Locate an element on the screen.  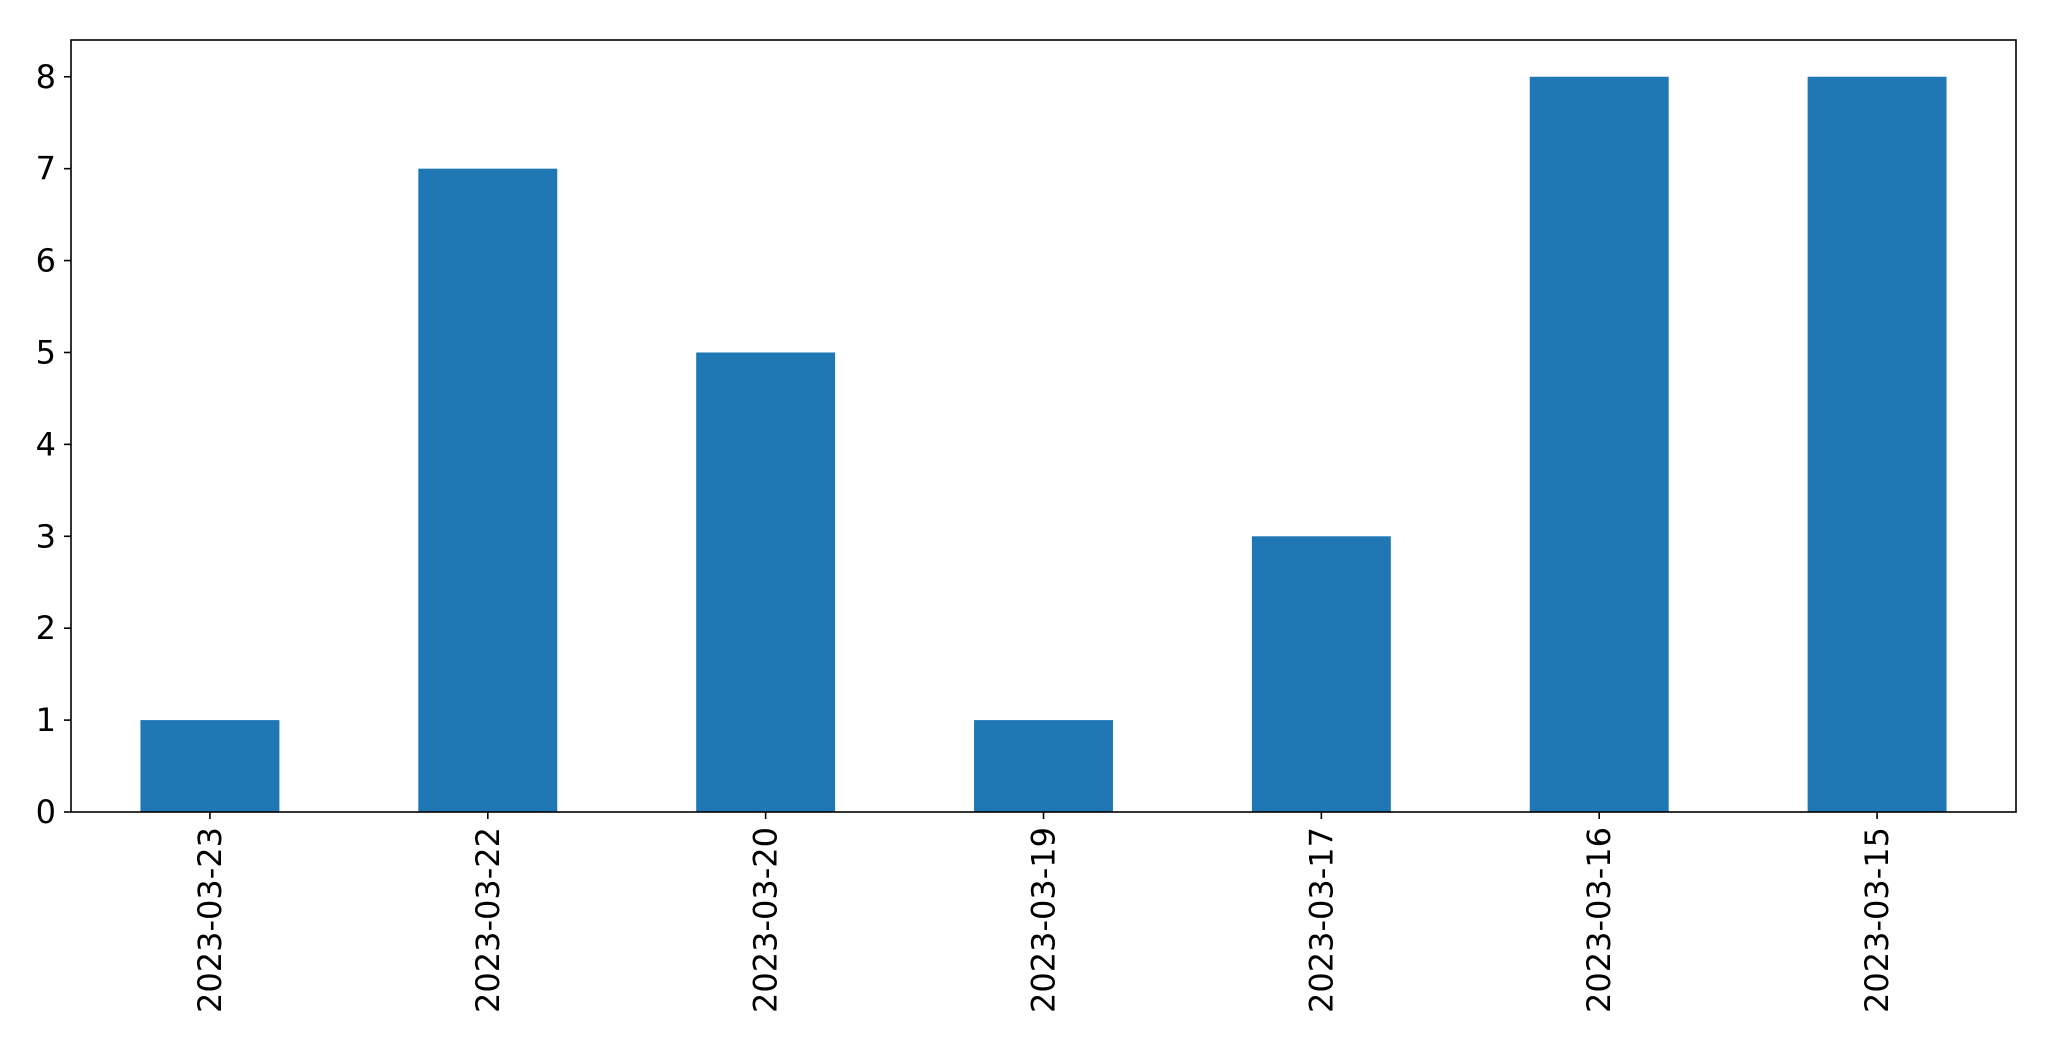
y-tick-label: 6 is located at coordinates (46, 261).